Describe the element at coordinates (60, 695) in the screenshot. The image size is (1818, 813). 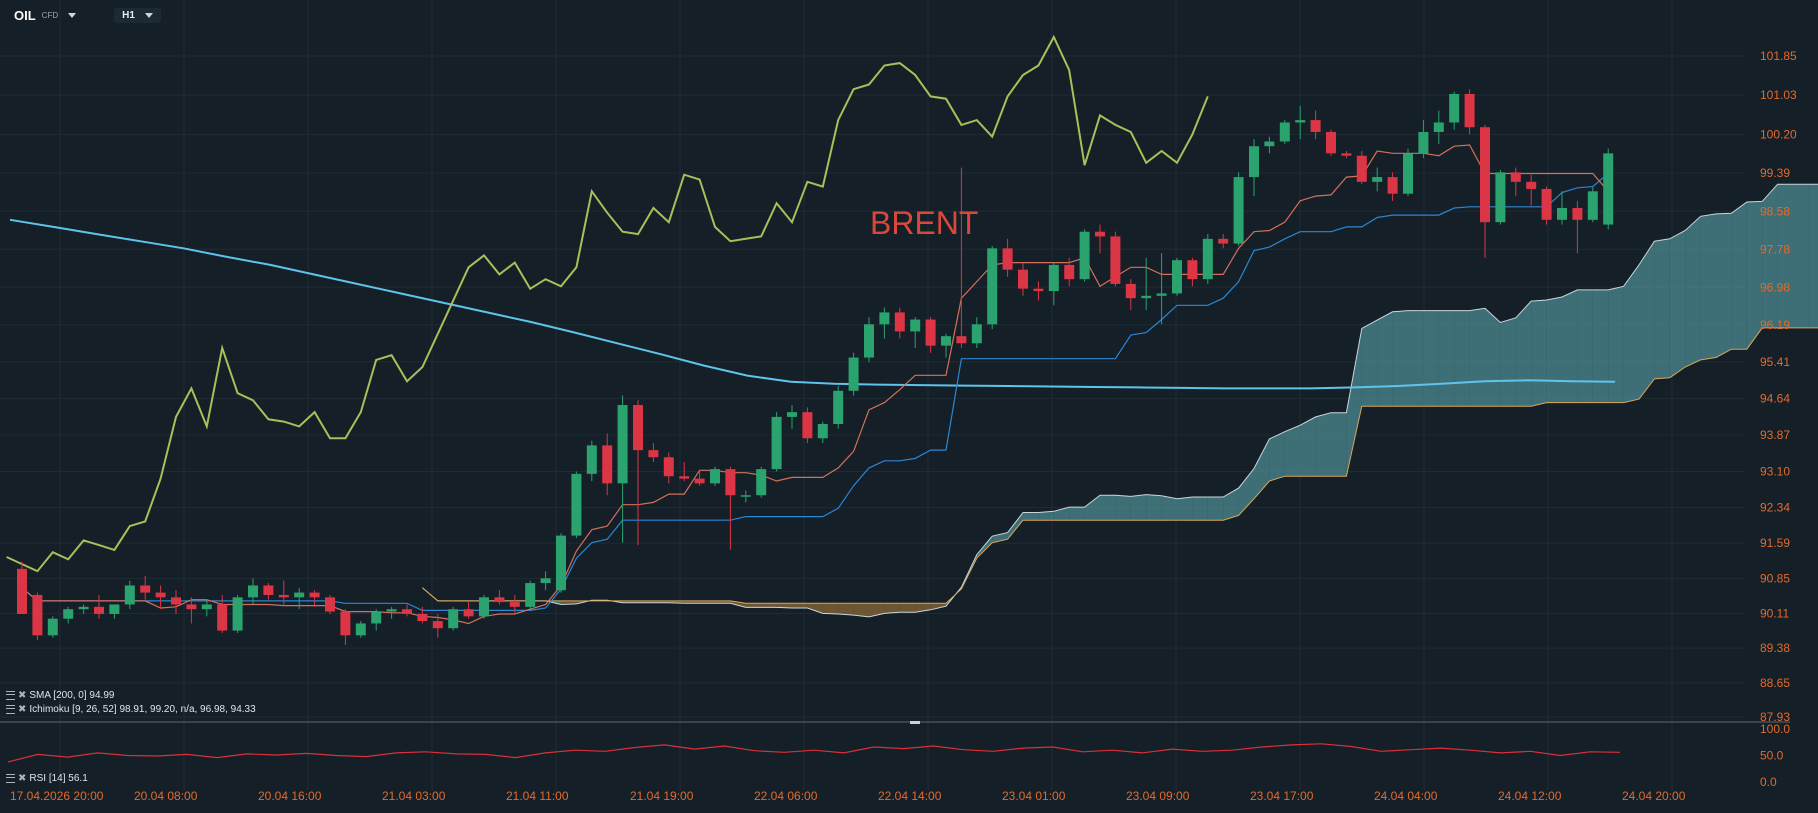
I see `legend-sma: ✖ SMA [200, 0] 94.99` at that location.